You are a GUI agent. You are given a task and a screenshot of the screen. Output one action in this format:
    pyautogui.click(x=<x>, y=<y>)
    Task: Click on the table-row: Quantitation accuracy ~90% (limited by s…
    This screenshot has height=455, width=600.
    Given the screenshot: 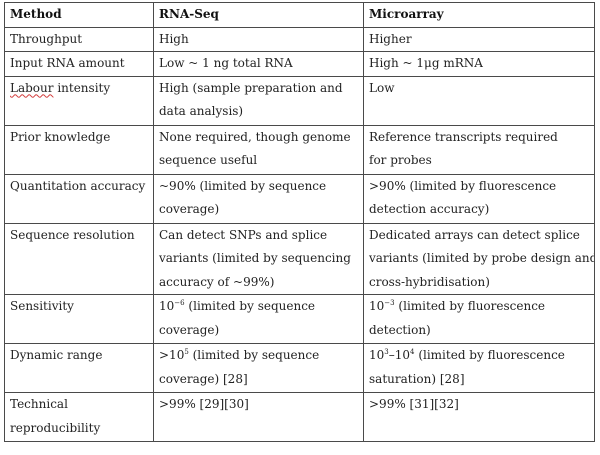 What is the action you would take?
    pyautogui.click(x=299, y=198)
    